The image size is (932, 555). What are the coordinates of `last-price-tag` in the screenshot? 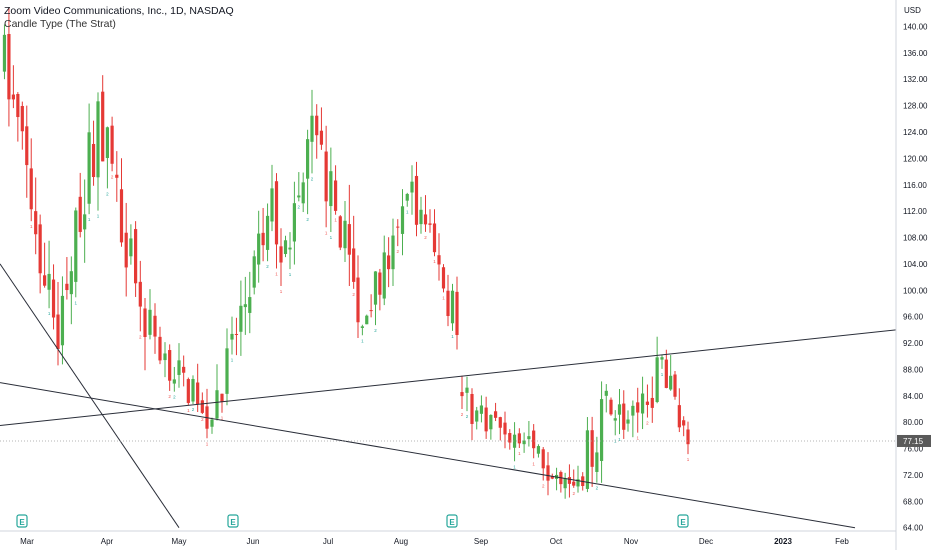 It's located at (914, 440).